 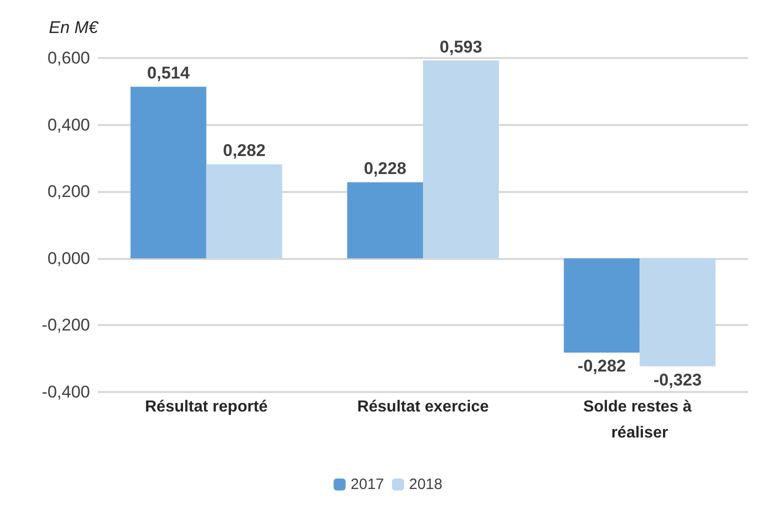 I want to click on y-tick-label: -0,400, so click(x=66, y=392).